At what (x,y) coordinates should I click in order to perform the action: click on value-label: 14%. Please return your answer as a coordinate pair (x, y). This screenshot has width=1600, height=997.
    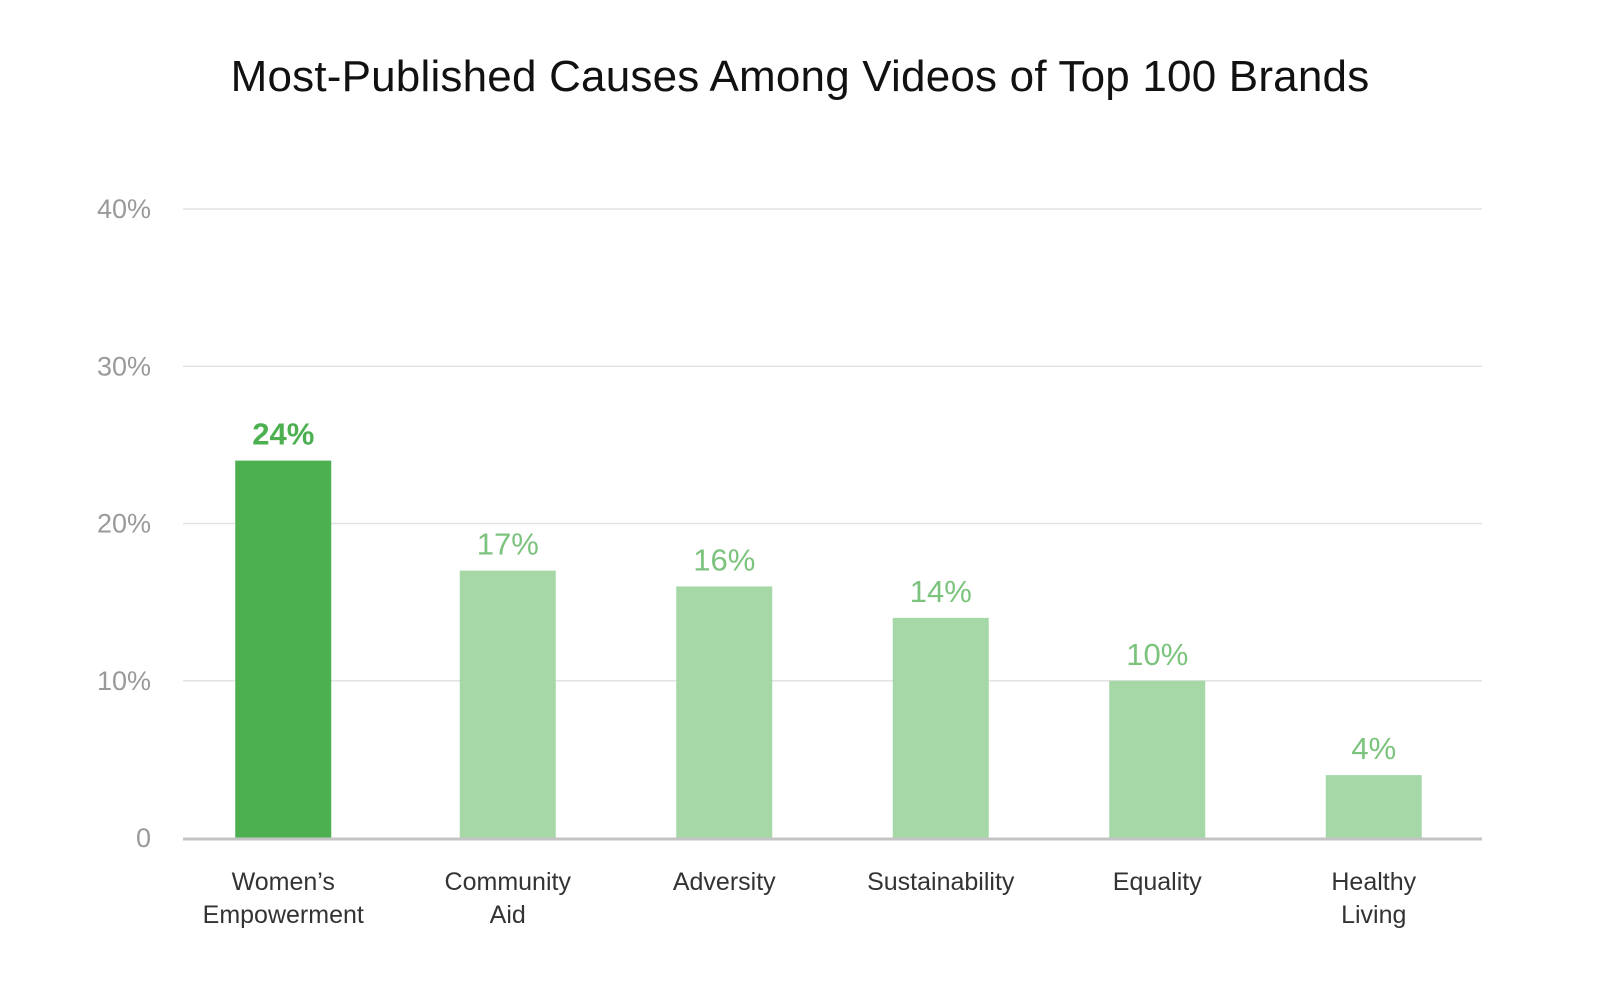
    Looking at the image, I should click on (941, 591).